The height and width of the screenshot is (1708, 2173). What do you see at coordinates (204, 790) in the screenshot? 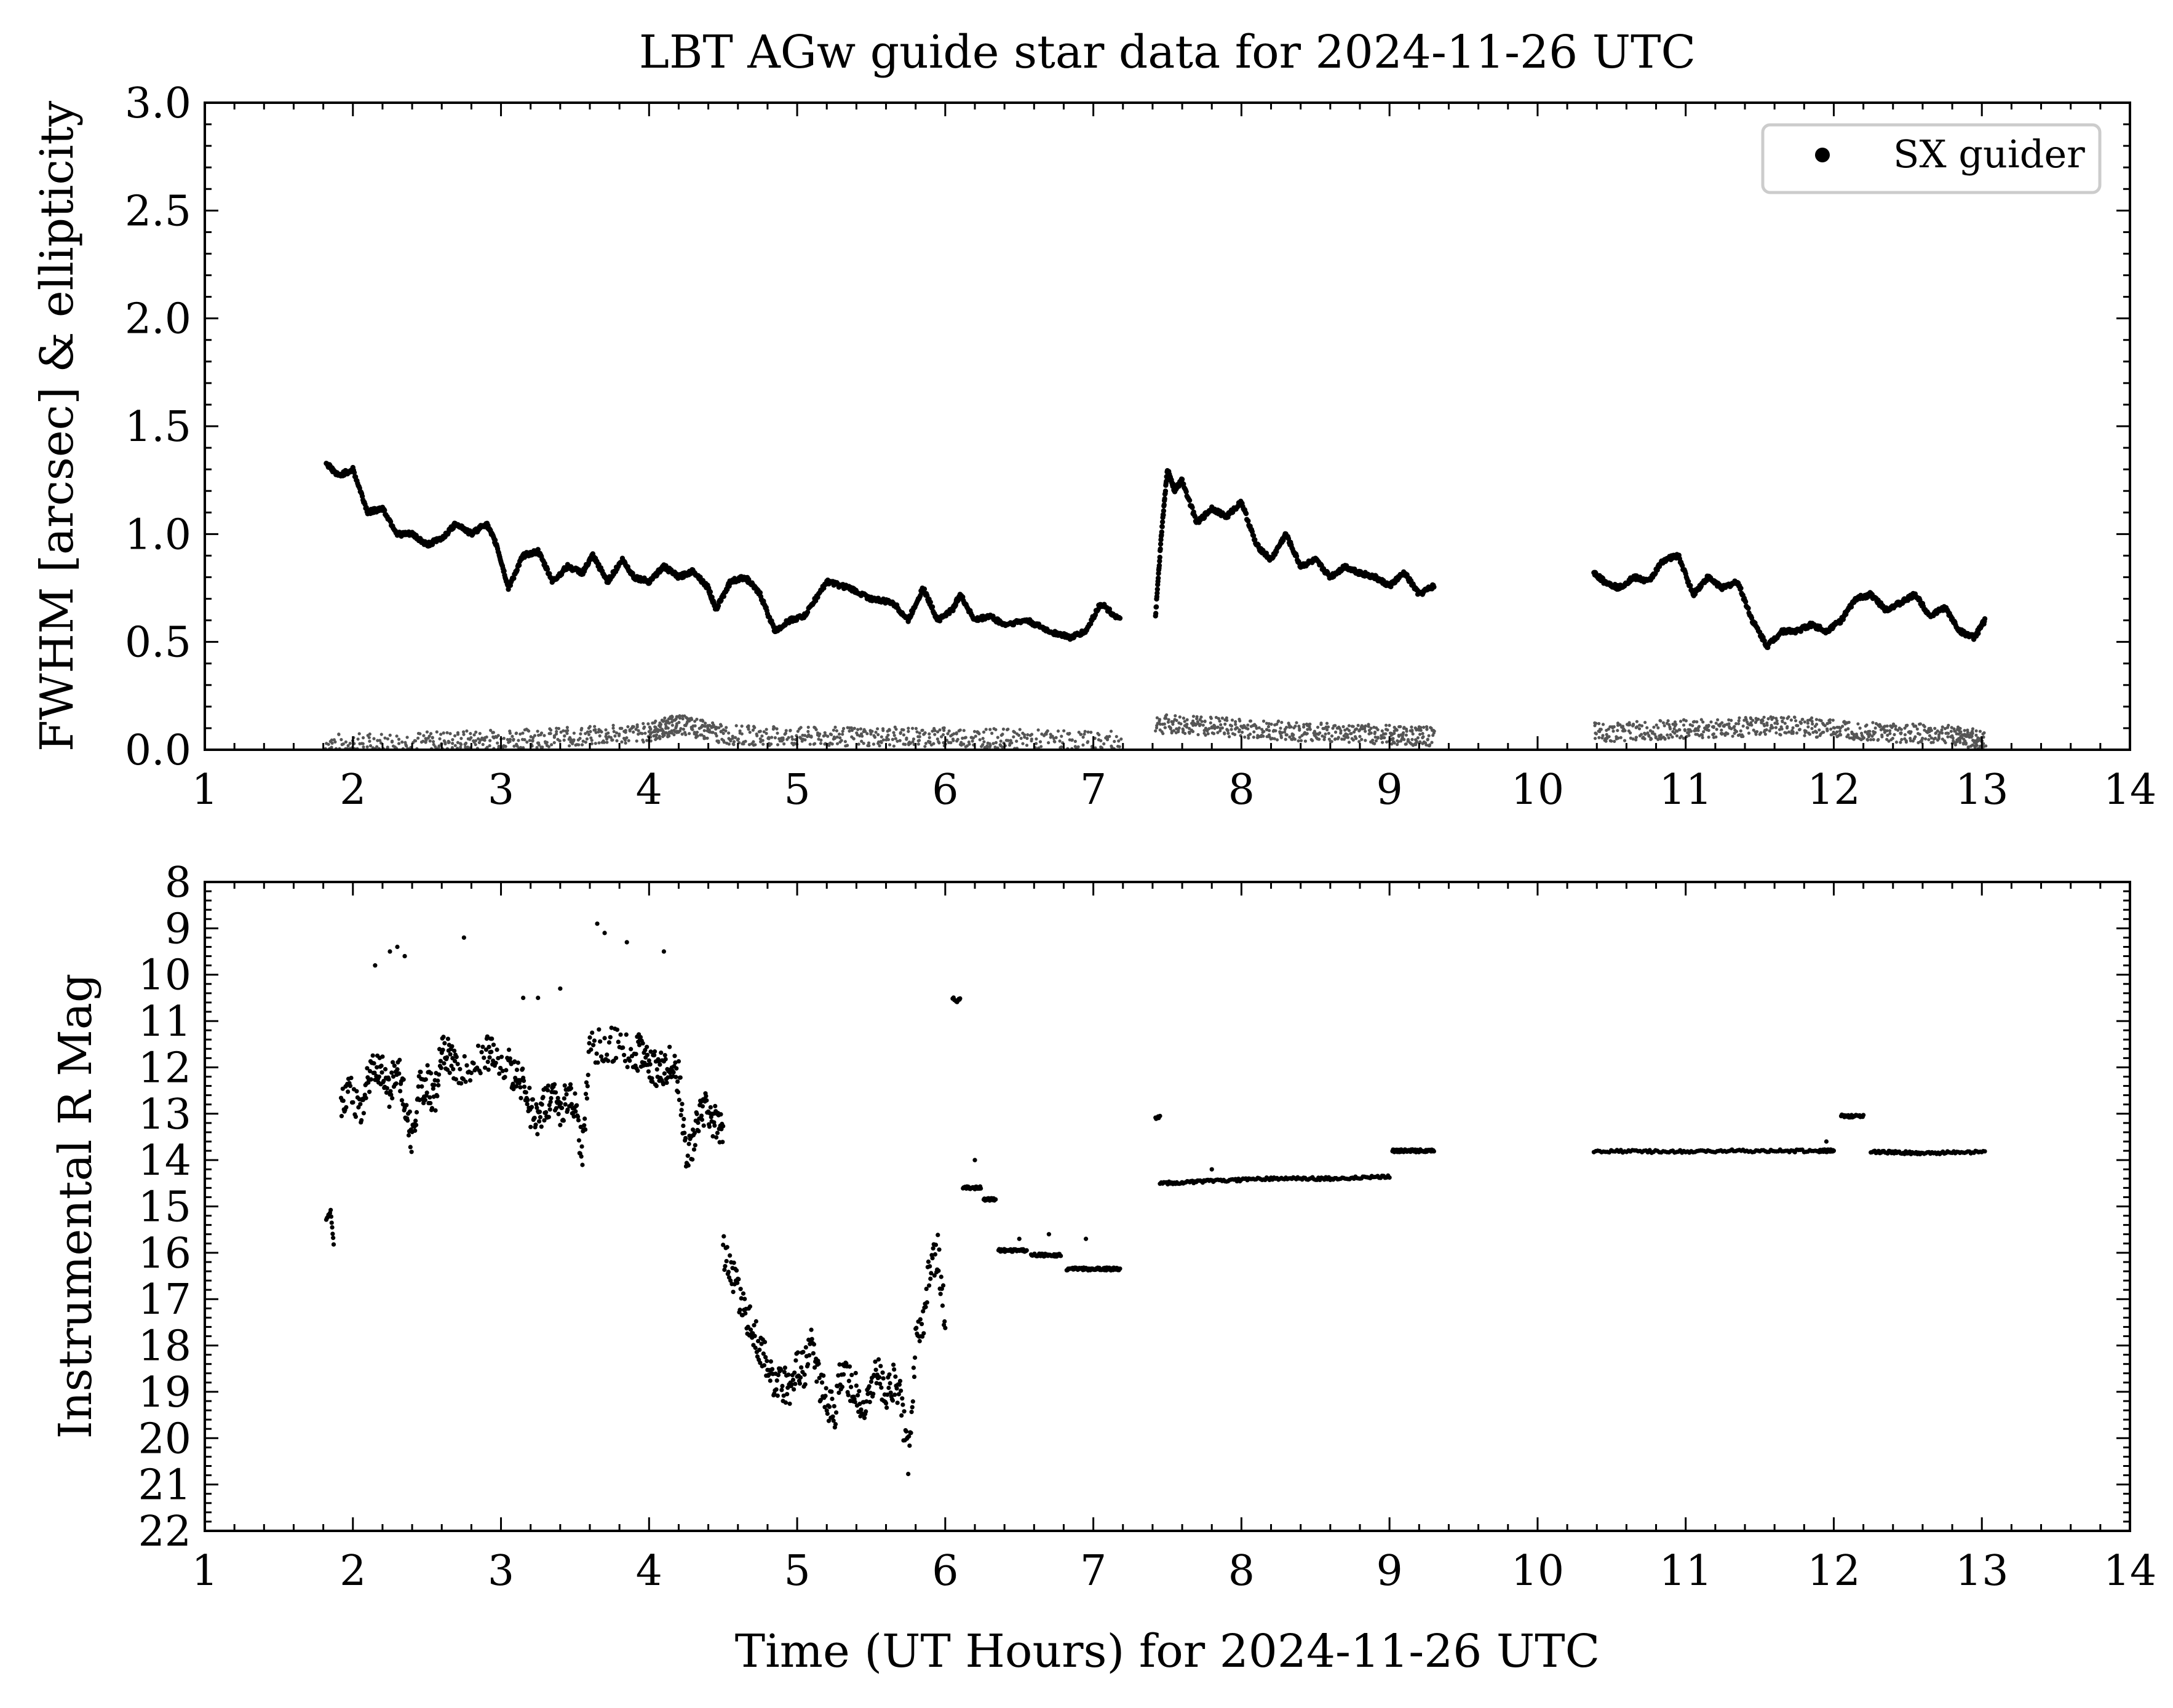
I see `top-x-tick-label: 1` at bounding box center [204, 790].